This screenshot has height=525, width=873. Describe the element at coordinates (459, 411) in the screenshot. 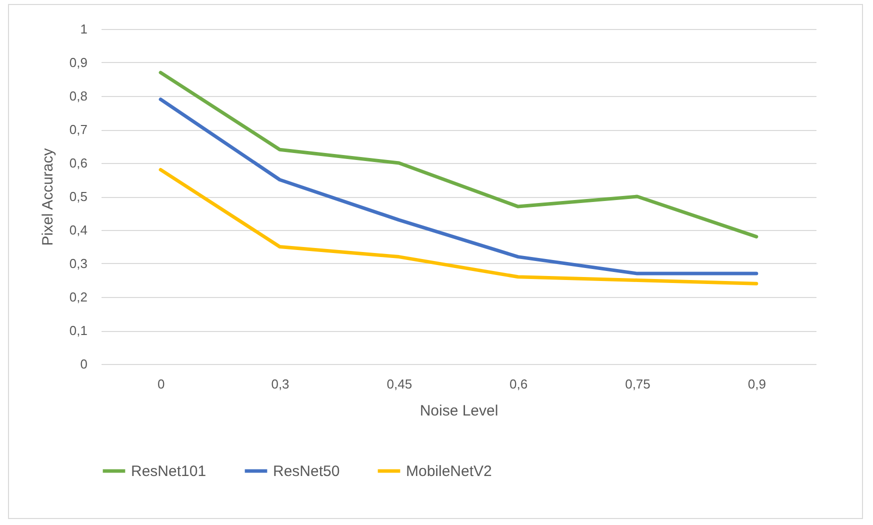

I see `x-axis-title: Noise Level` at that location.